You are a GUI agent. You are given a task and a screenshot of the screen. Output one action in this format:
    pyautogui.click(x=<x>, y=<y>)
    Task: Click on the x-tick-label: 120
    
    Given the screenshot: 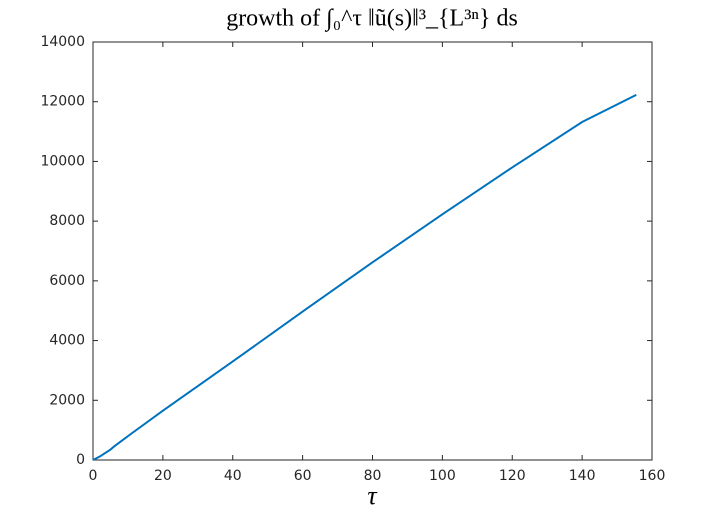 What is the action you would take?
    pyautogui.click(x=512, y=476)
    